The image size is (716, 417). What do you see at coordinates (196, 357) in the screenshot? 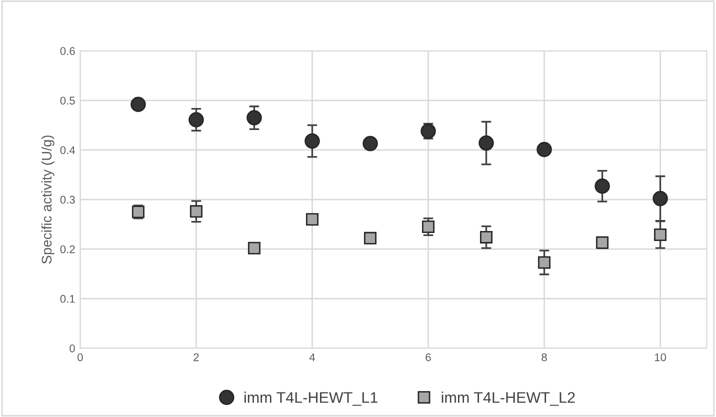
I see `x-tick-label: 2` at bounding box center [196, 357].